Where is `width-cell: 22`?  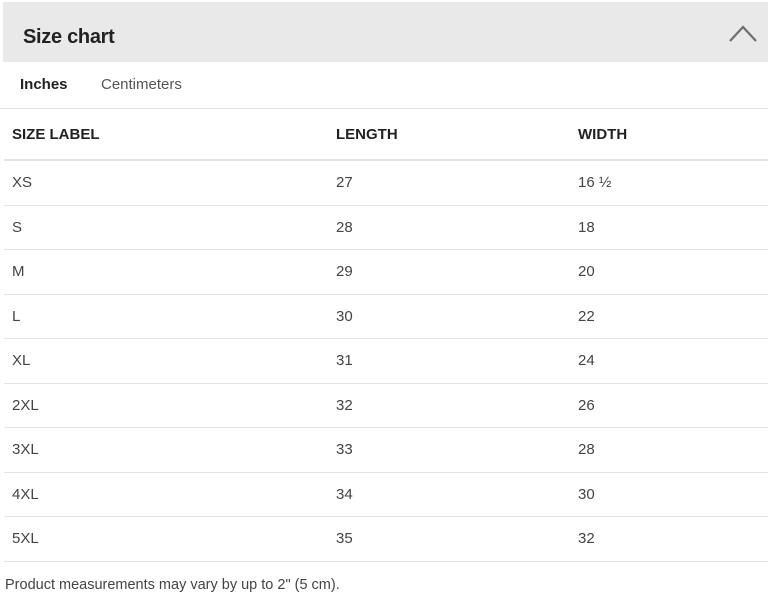 width-cell: 22 is located at coordinates (673, 316).